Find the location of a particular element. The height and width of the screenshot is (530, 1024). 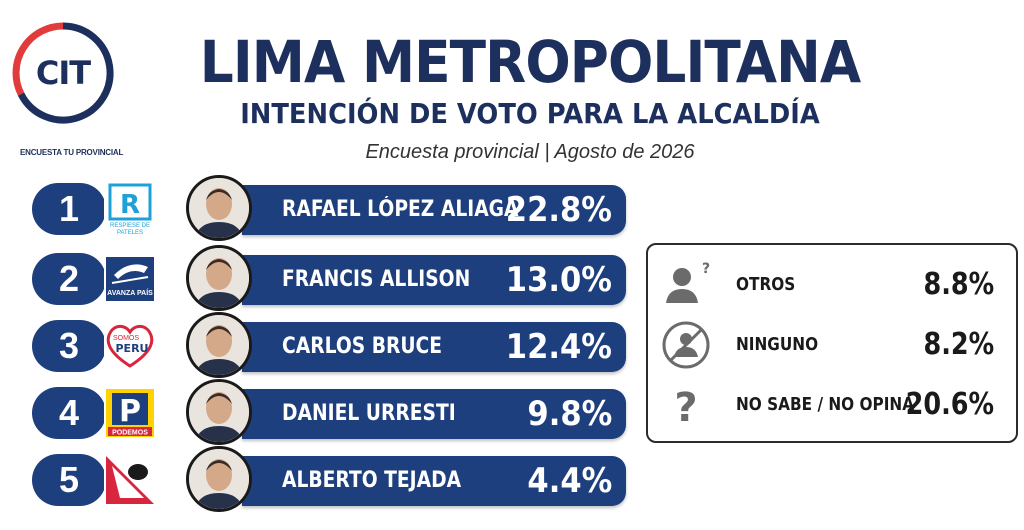

renovacion-popular-logo: R RESPIESE DE PATELES is located at coordinates (130, 209).